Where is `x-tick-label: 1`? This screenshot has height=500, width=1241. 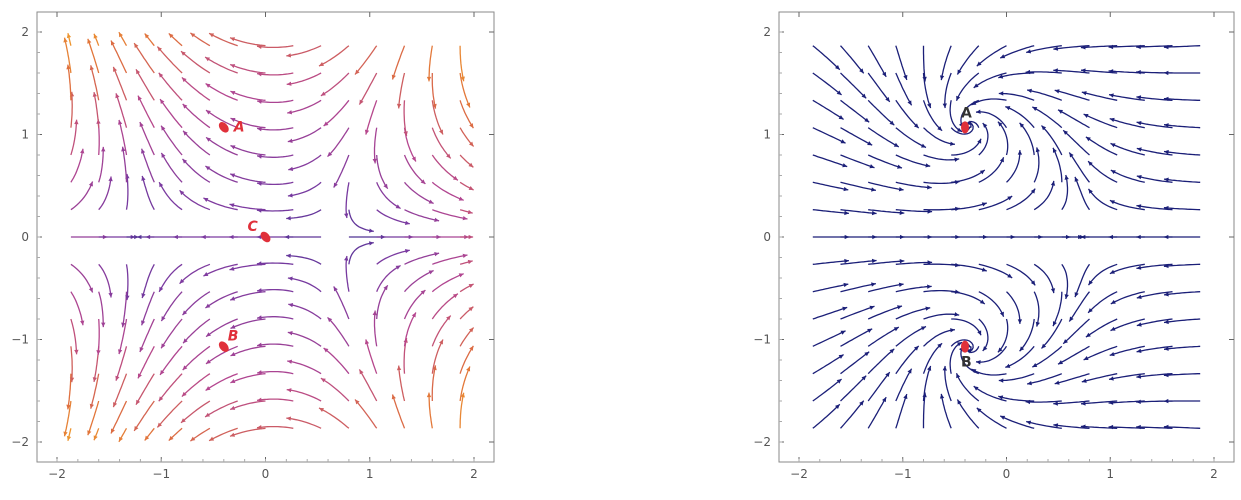 x-tick-label: 1 is located at coordinates (1110, 474).